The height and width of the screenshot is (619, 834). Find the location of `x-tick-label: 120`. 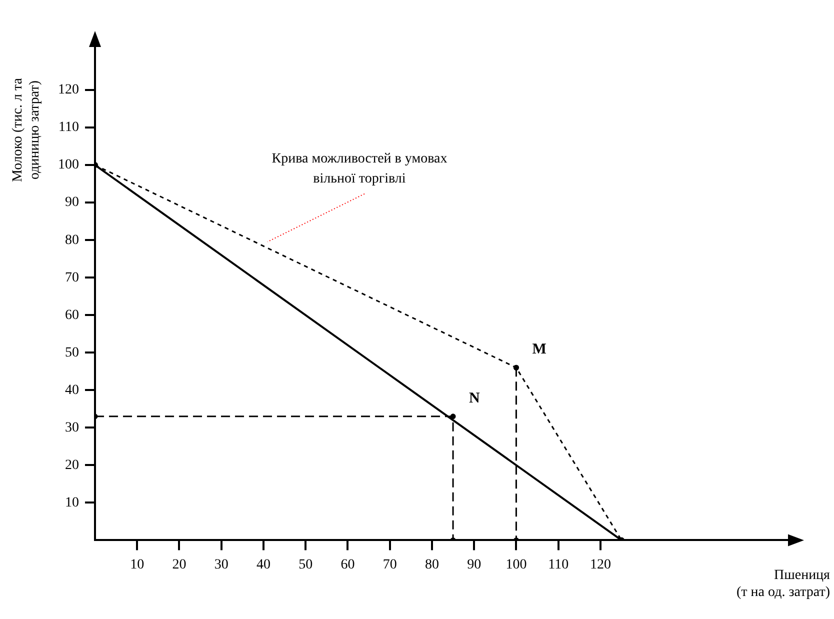

x-tick-label: 120 is located at coordinates (600, 564).